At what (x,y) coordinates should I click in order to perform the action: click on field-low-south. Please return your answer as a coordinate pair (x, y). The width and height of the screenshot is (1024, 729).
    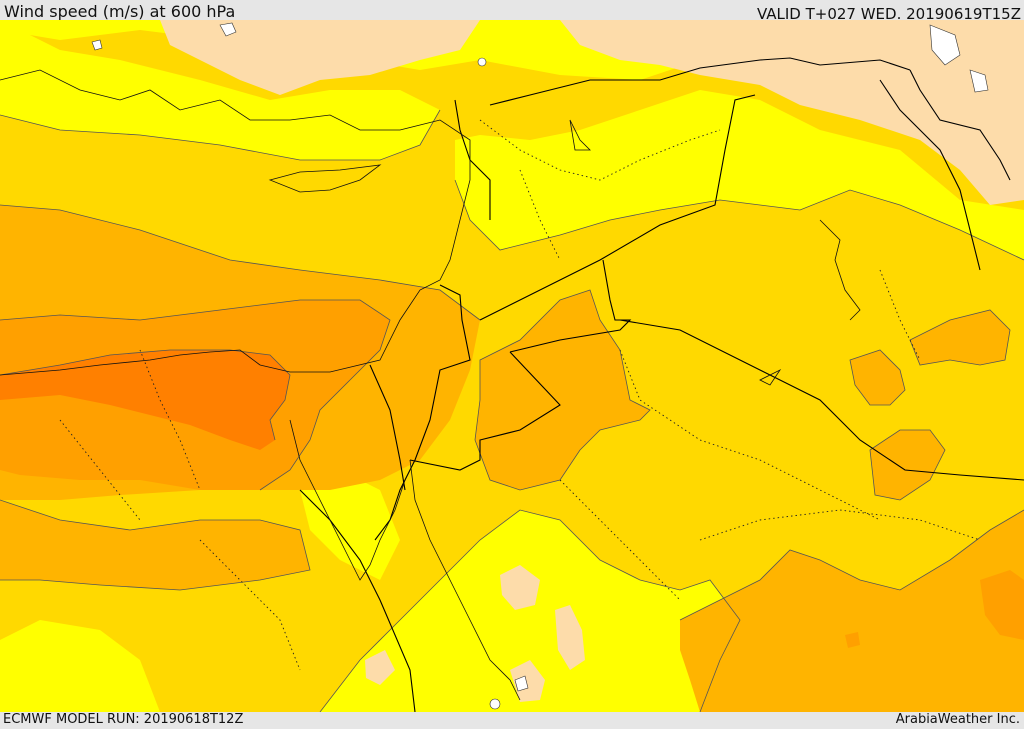
    Looking at the image, I should click on (530, 611).